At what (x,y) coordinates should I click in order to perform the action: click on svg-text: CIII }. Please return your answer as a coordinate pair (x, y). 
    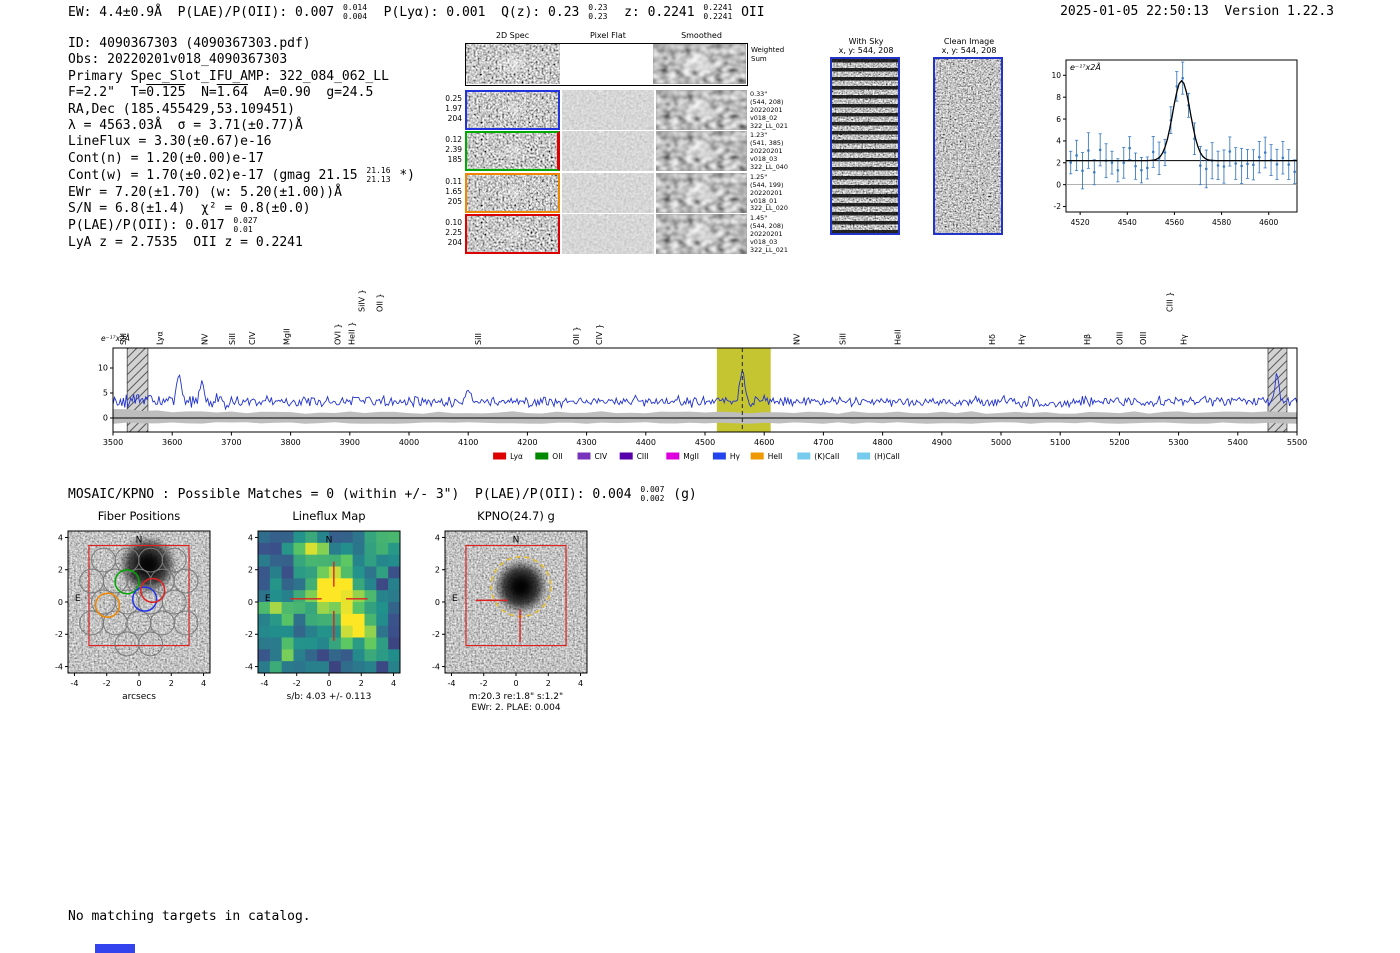
    Looking at the image, I should click on (1170, 302).